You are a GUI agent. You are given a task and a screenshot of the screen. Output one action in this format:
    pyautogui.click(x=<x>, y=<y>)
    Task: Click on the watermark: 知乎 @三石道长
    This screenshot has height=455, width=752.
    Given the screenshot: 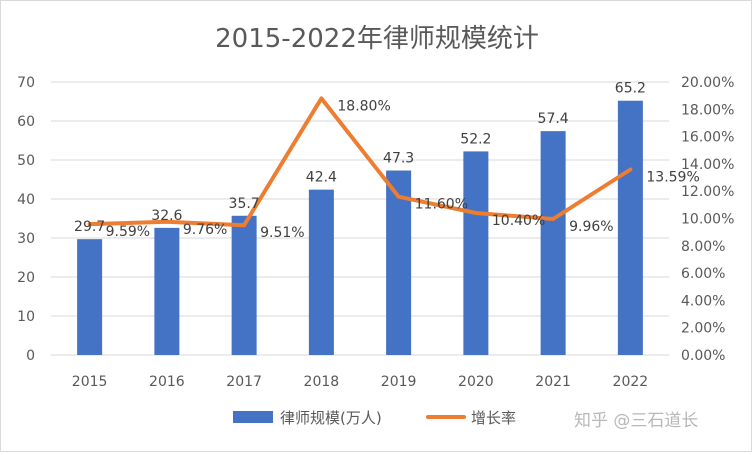 What is the action you would take?
    pyautogui.click(x=636, y=421)
    